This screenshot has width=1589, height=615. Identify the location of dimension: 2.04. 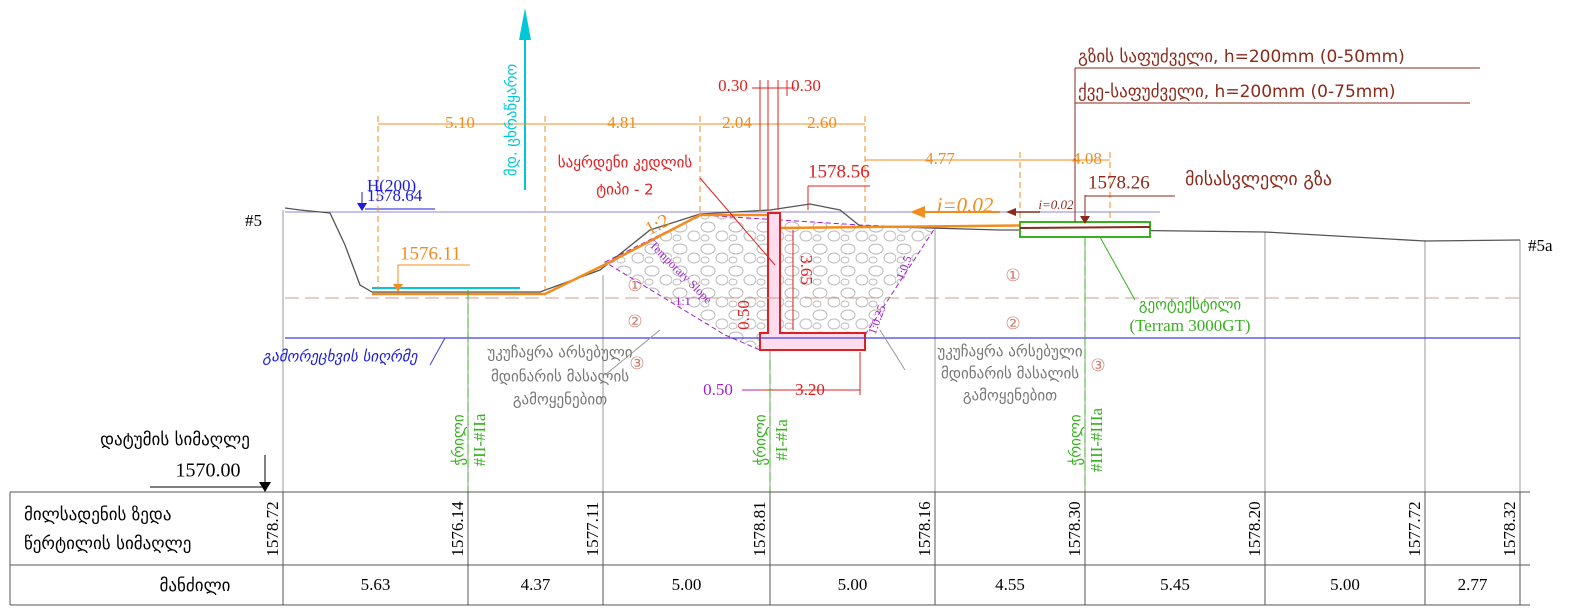
(737, 122).